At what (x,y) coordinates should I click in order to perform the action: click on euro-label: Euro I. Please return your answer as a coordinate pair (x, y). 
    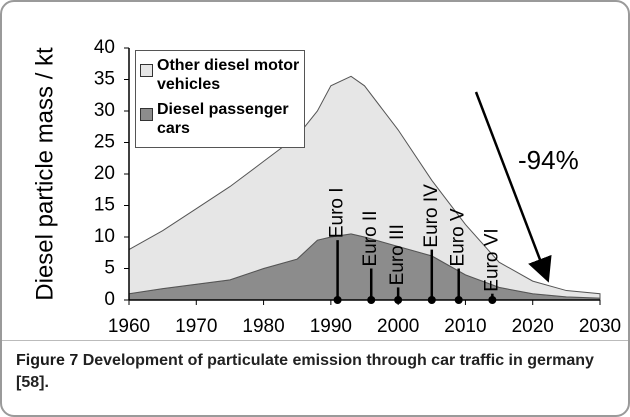
    Looking at the image, I should click on (337, 212).